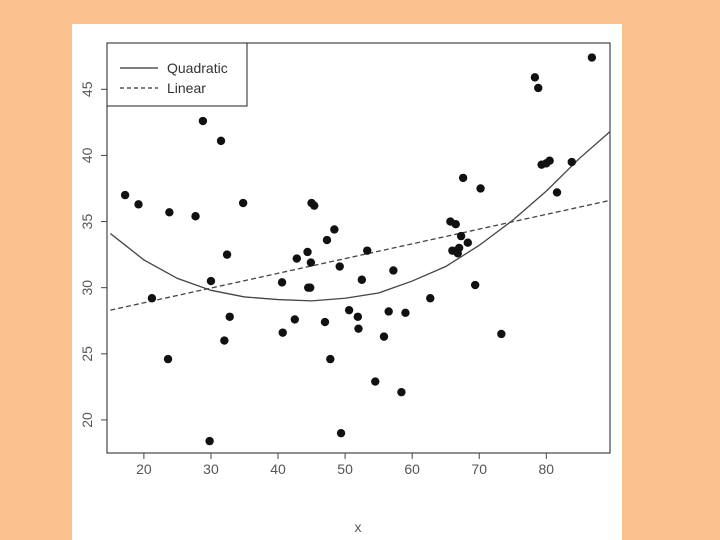  Describe the element at coordinates (211, 469) in the screenshot. I see `x-tick-label: 30` at that location.